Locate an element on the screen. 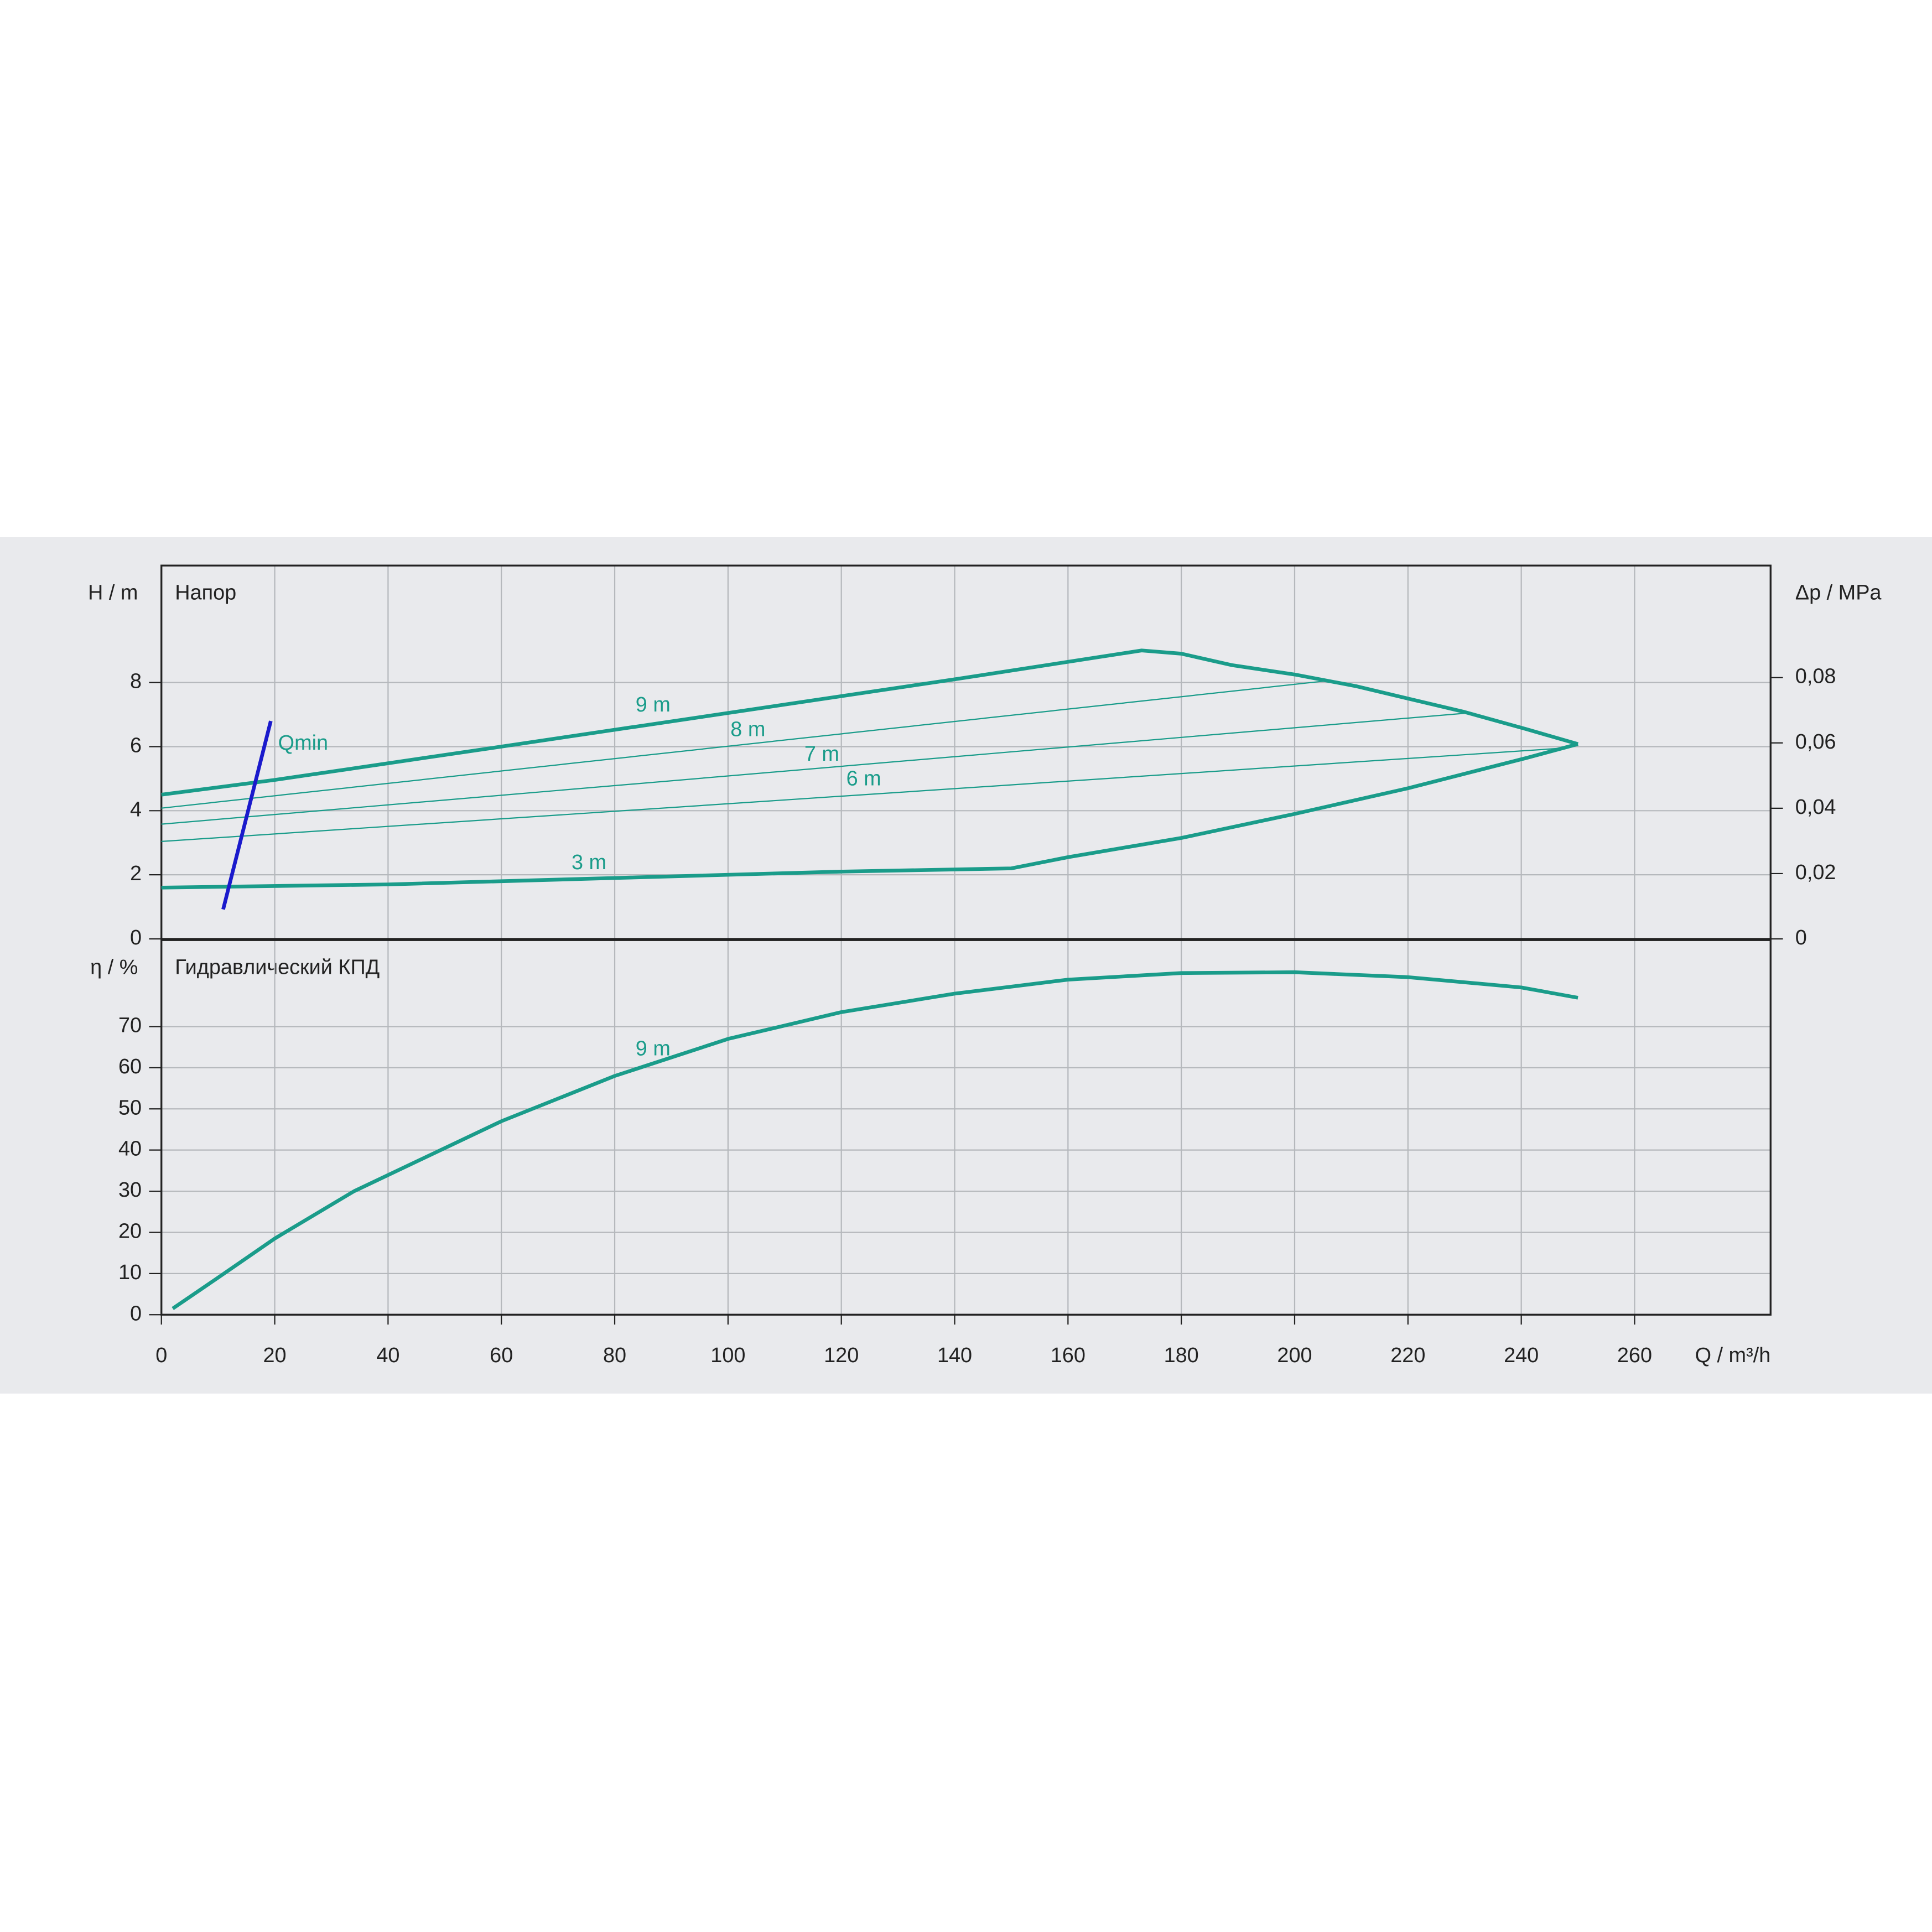 The image size is (1932, 1932). x-tick-label: 260 is located at coordinates (1634, 1356).